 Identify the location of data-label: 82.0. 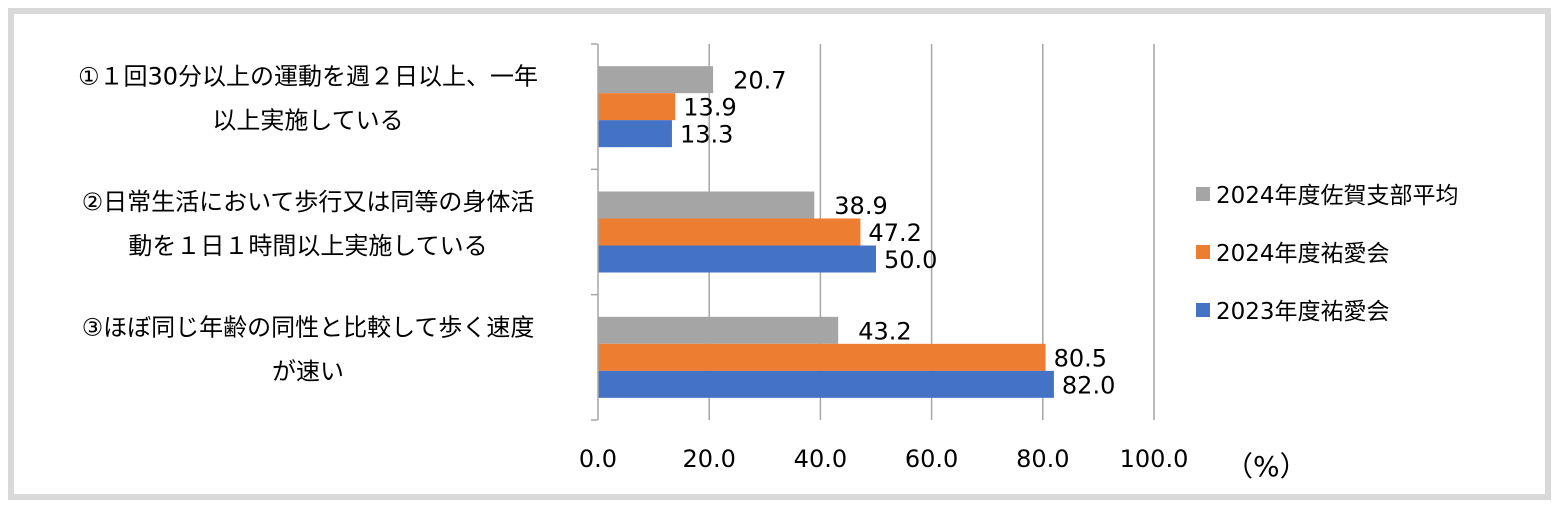
(1088, 385).